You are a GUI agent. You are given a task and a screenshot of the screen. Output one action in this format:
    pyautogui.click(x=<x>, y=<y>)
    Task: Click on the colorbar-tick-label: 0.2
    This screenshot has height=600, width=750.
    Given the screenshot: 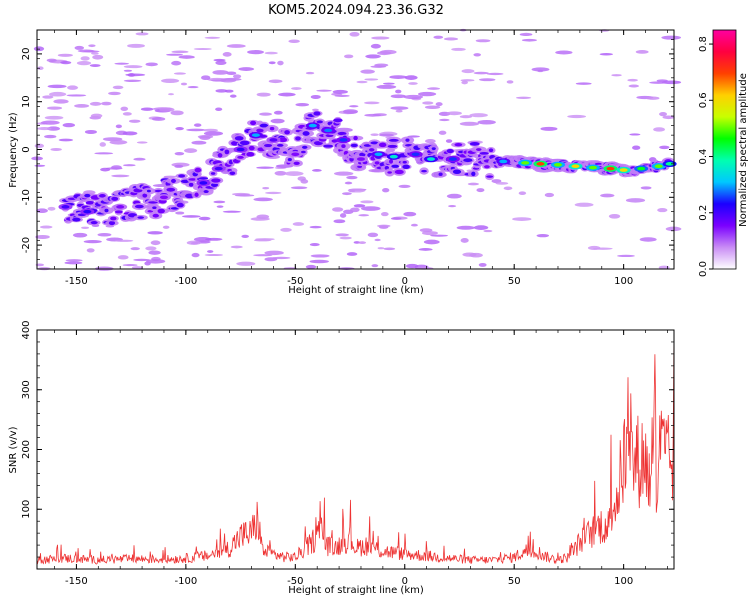 What is the action you would take?
    pyautogui.click(x=703, y=213)
    